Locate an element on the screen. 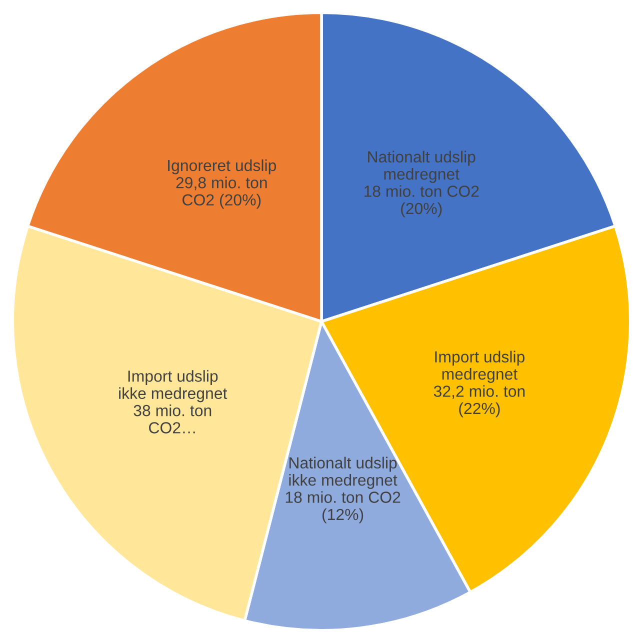  slice-label: Nationalt udslip ikke medregnet 18 mio. ton CO2 is located at coordinates (343, 479).